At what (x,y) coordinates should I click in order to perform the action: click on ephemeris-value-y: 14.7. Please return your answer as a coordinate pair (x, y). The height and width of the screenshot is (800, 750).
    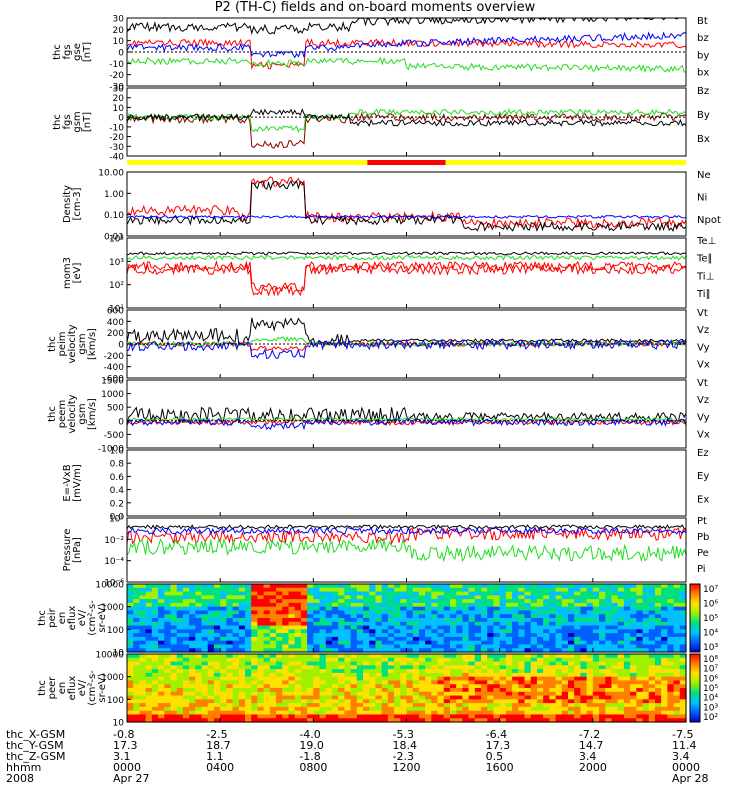
    Looking at the image, I should click on (591, 745).